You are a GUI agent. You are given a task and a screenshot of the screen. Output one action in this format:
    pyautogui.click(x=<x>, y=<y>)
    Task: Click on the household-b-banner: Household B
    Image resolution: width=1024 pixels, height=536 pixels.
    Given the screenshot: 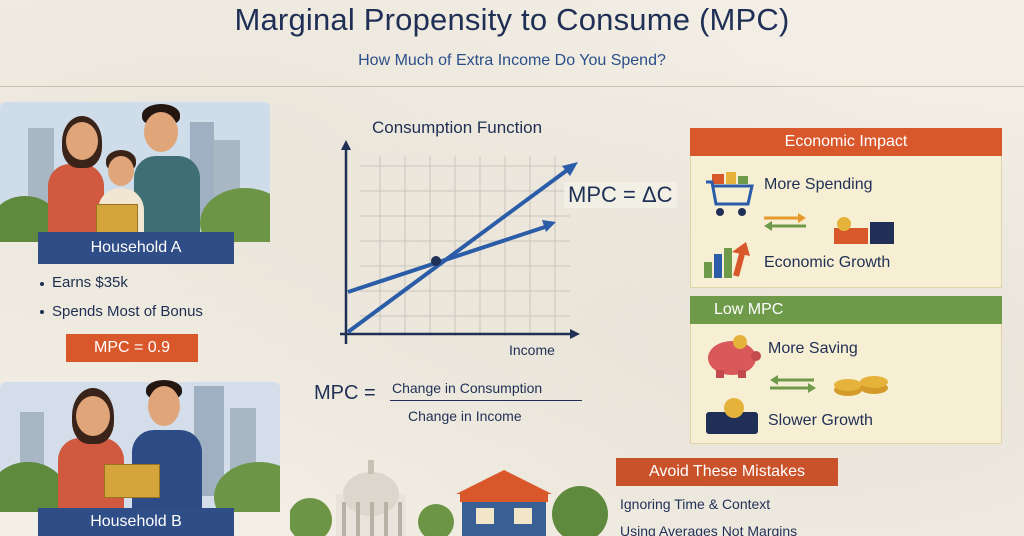 What is the action you would take?
    pyautogui.click(x=136, y=522)
    